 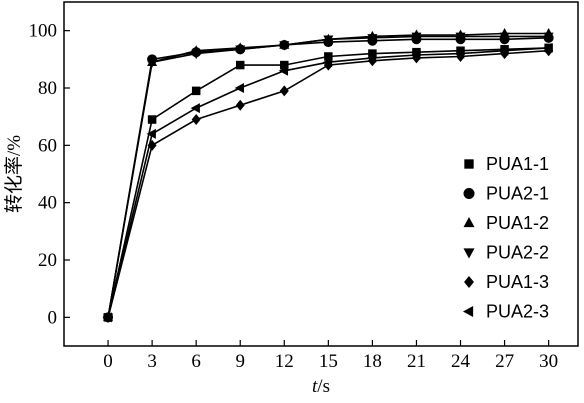 What do you see at coordinates (548, 361) in the screenshot?
I see `x-tick-label: 30` at bounding box center [548, 361].